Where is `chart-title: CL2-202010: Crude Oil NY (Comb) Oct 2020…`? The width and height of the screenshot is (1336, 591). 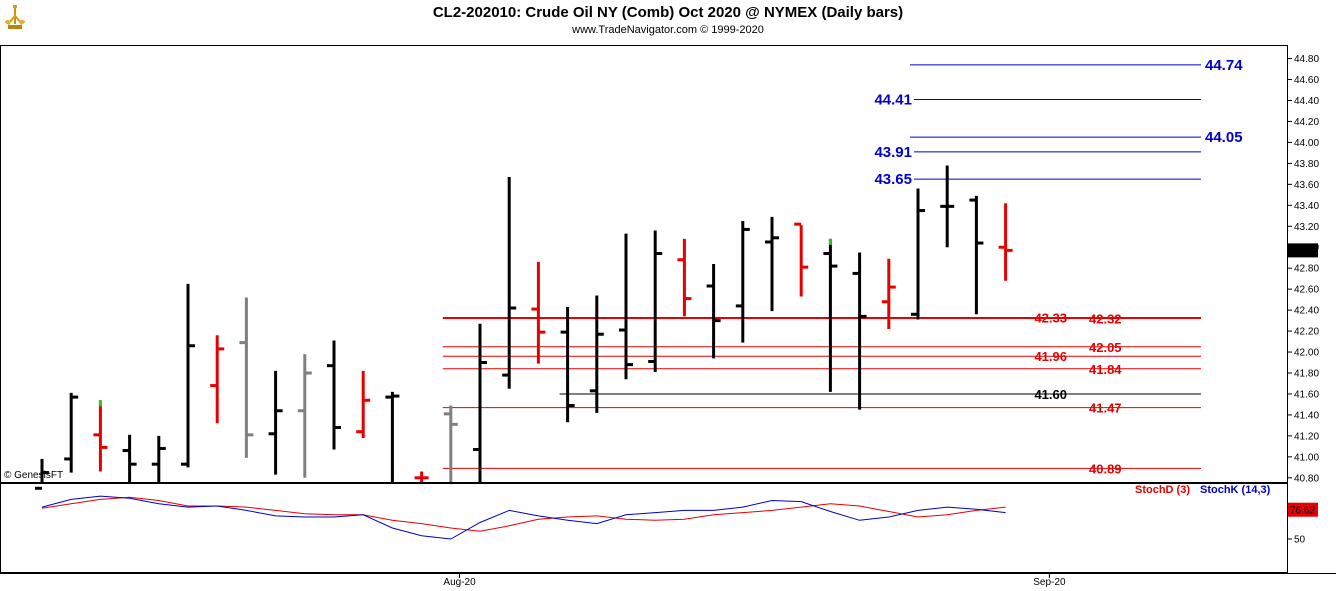
chart-title: CL2-202010: Crude Oil NY (Comb) Oct 2020… is located at coordinates (668, 12).